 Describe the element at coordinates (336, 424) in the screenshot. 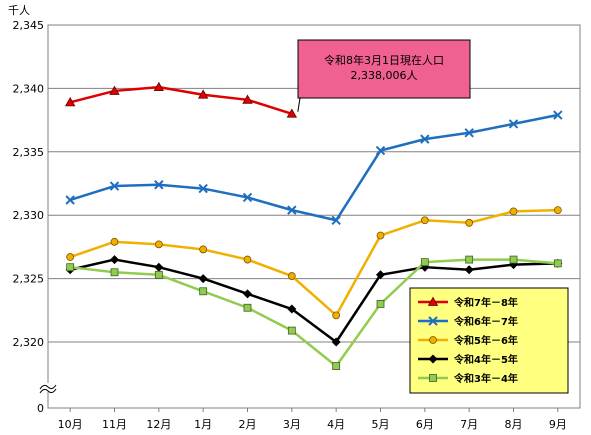

I see `x-tick-label: 4月` at that location.